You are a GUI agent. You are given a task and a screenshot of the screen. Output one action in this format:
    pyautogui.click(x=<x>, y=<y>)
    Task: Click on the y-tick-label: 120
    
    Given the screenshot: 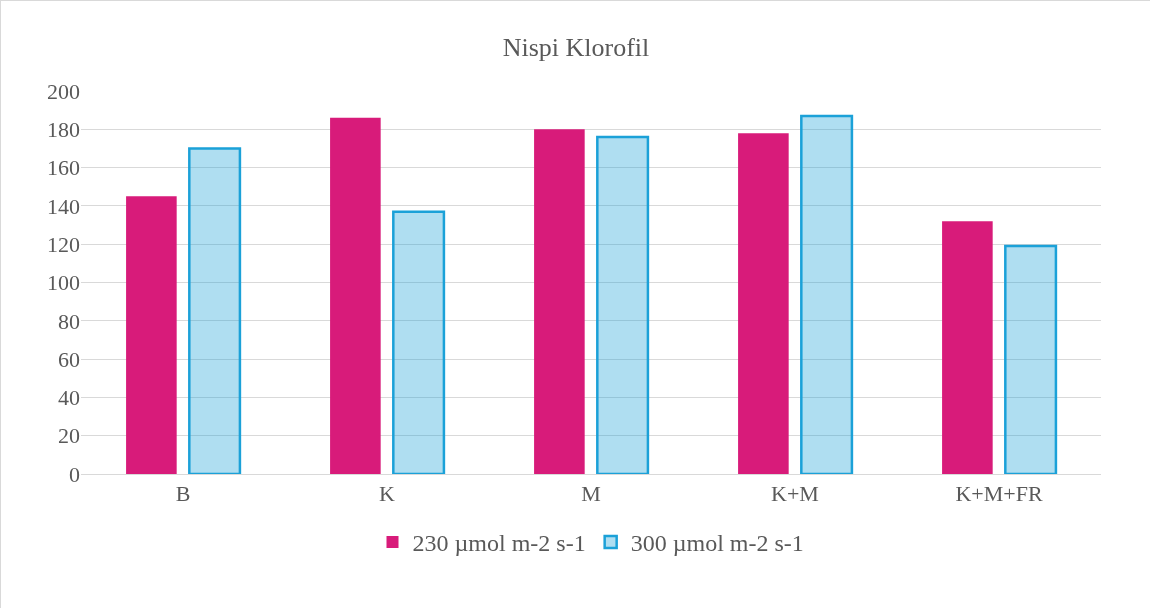 What is the action you would take?
    pyautogui.click(x=63, y=244)
    